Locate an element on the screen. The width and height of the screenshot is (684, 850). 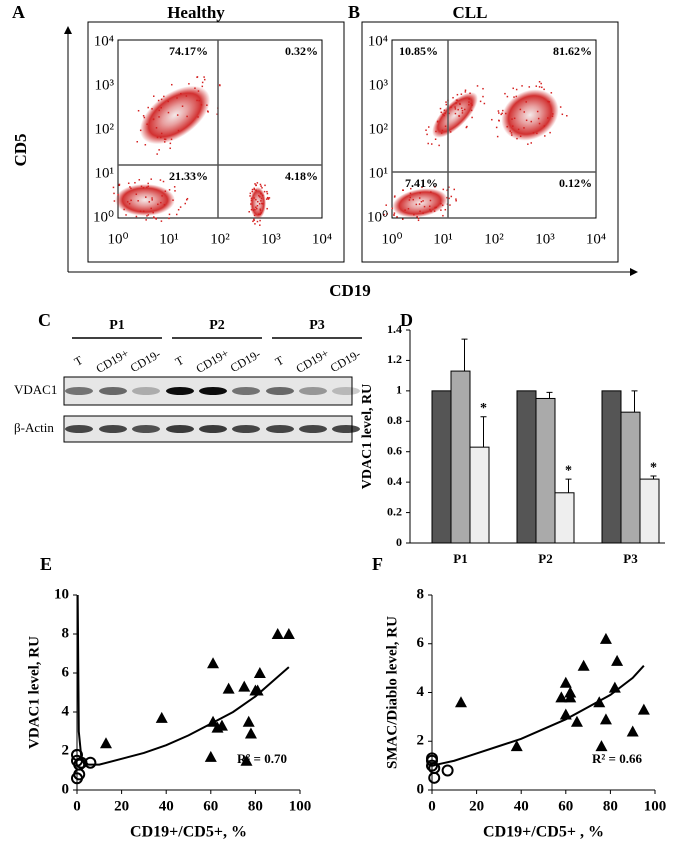
blot-row-label: VDAC1 is located at coordinates (35, 389).